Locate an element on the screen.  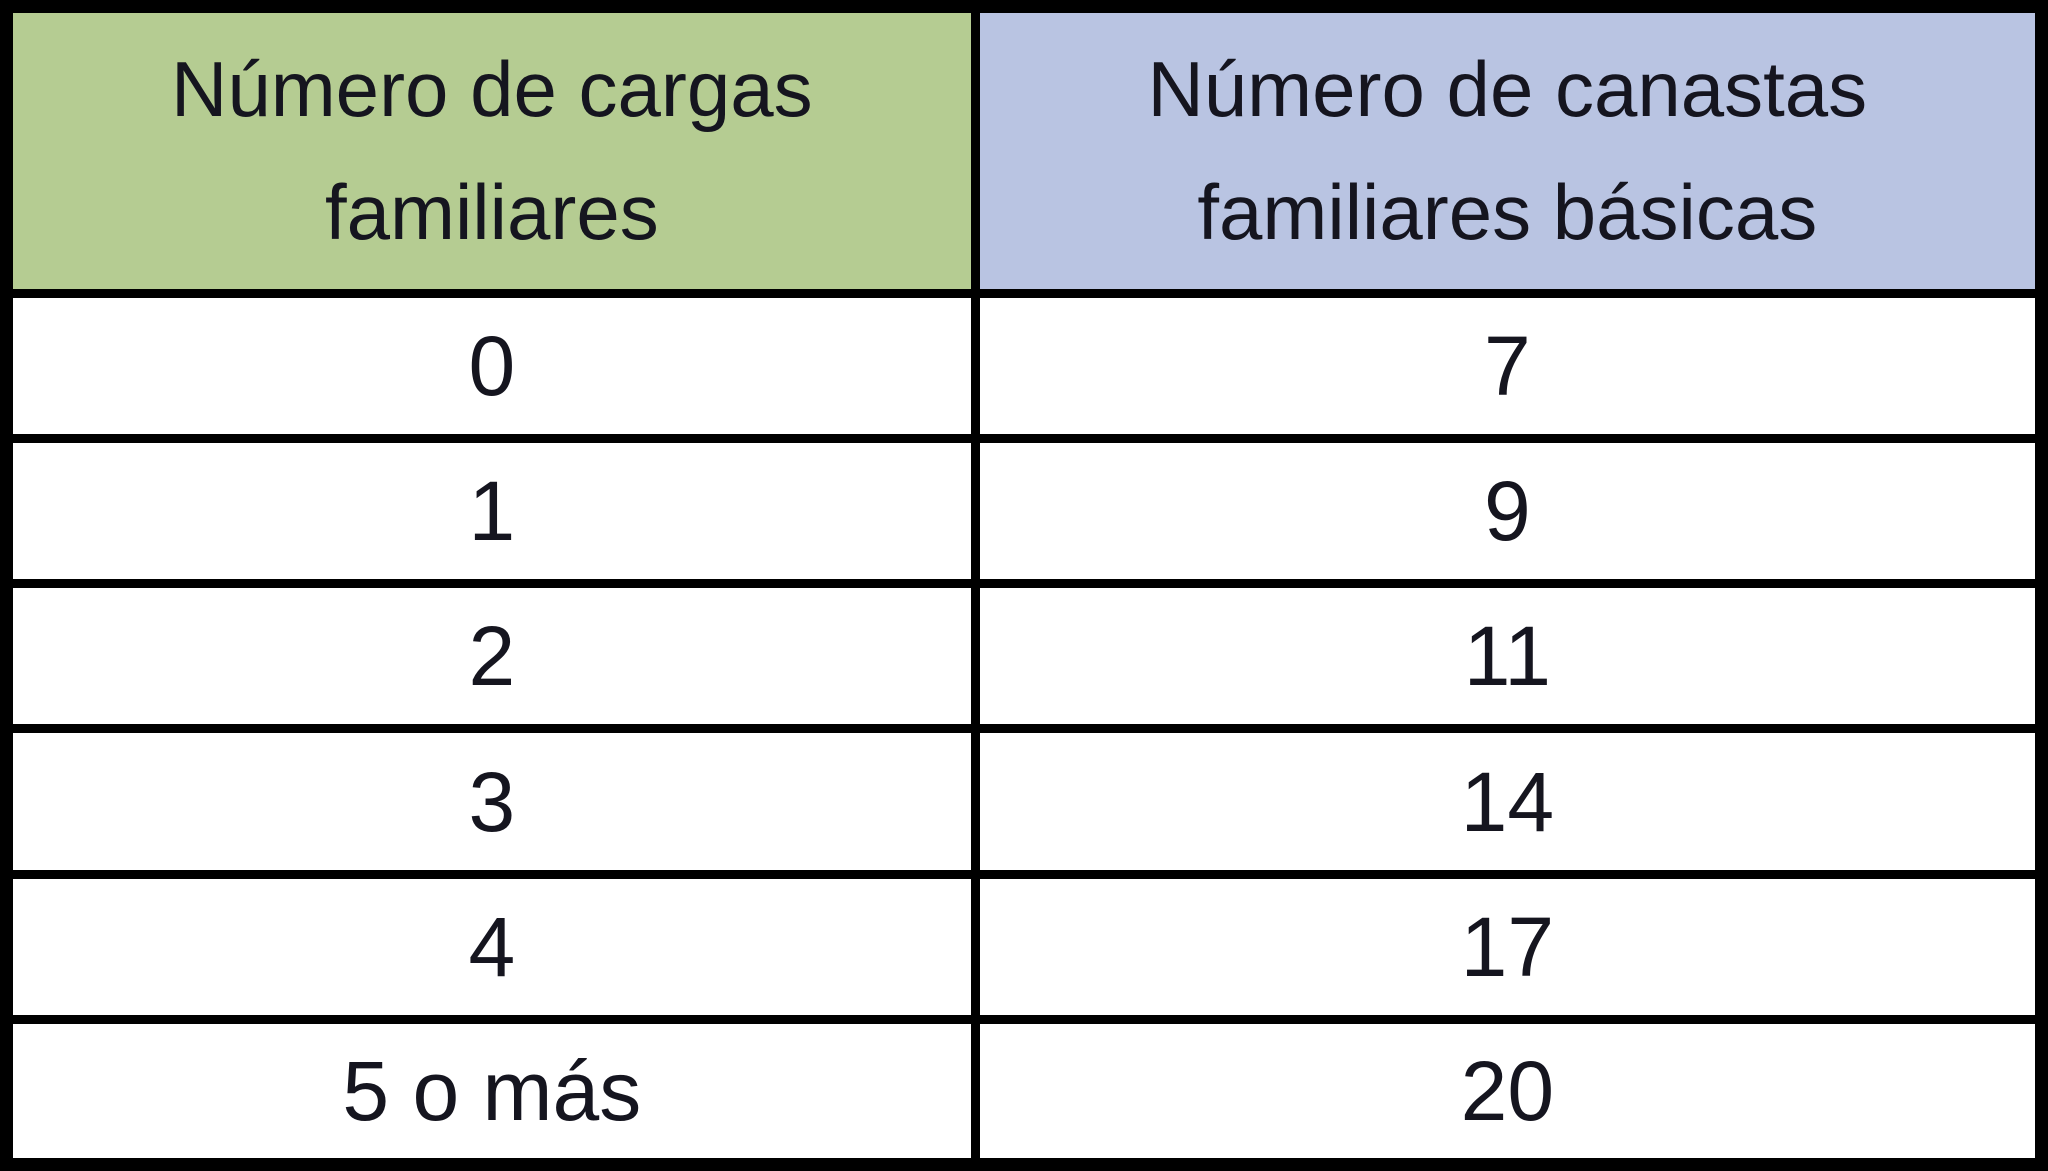
cell-cargas: 0 is located at coordinates (491, 366).